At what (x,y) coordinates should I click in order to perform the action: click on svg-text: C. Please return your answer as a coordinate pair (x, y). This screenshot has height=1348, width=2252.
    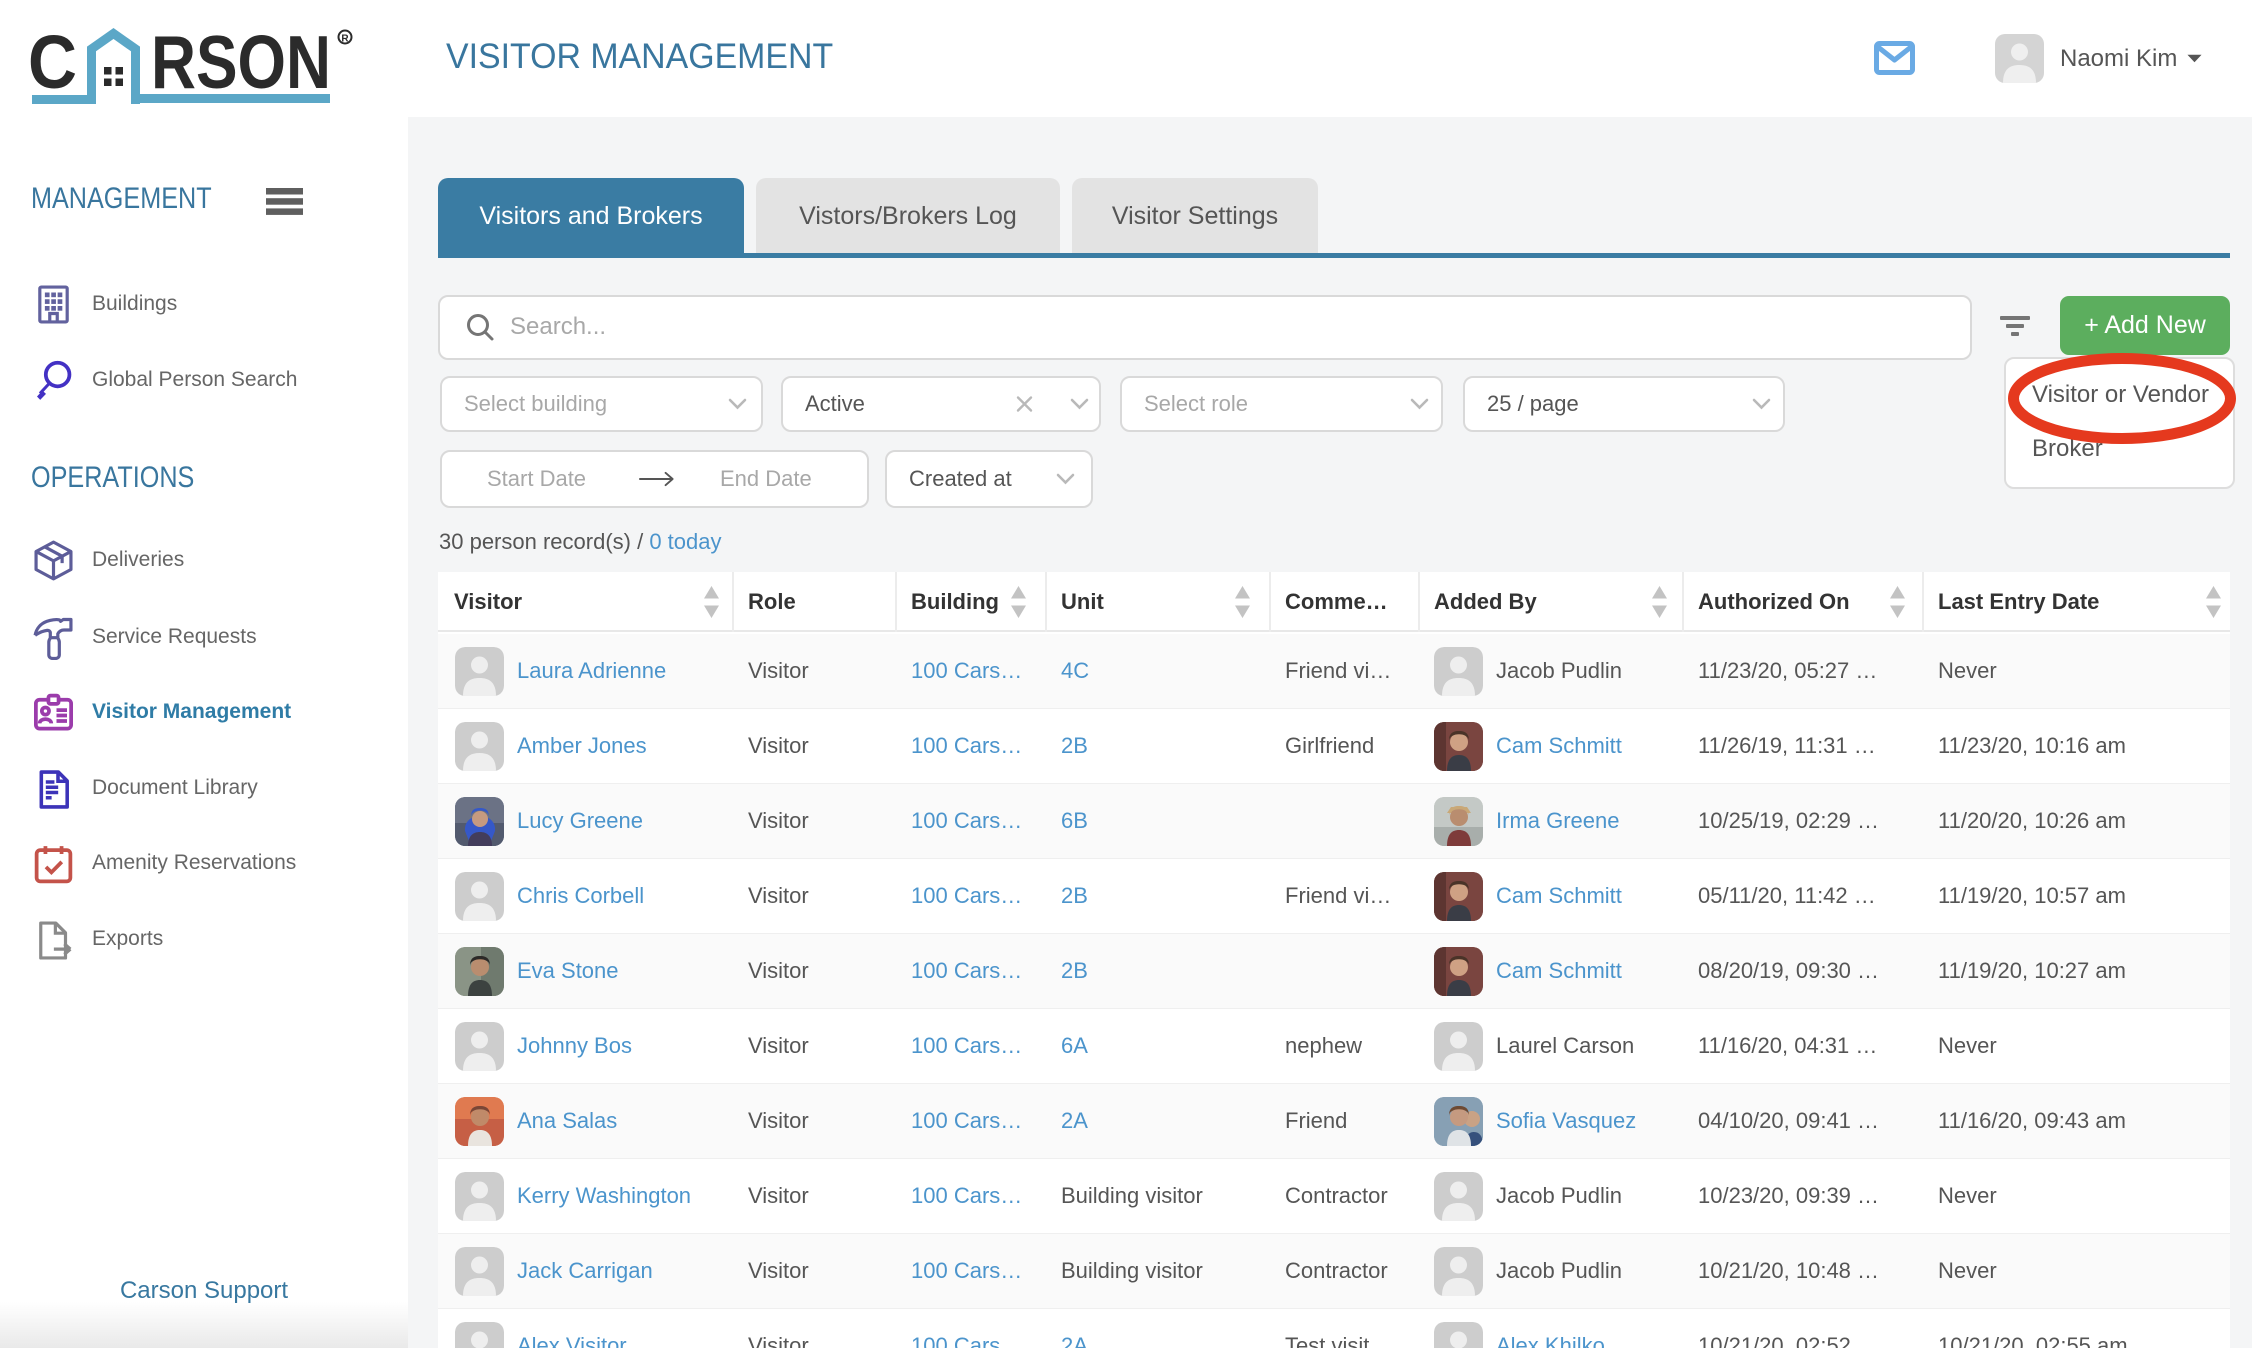
    Looking at the image, I should click on (53, 62).